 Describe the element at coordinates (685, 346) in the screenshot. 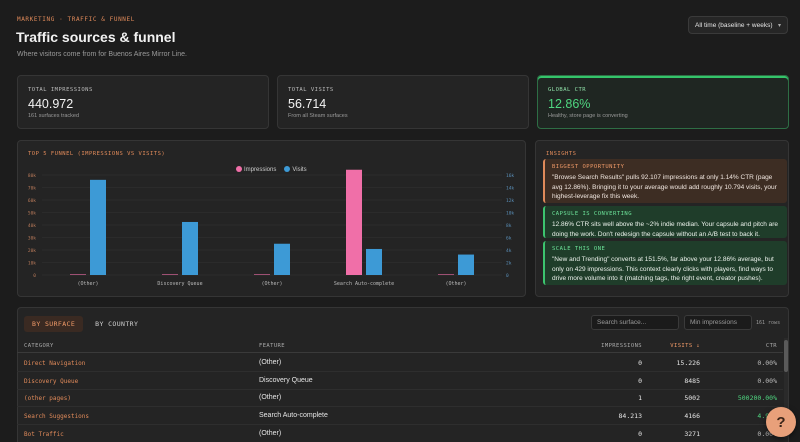

I see `col-header-visits: VISITS ↓` at that location.